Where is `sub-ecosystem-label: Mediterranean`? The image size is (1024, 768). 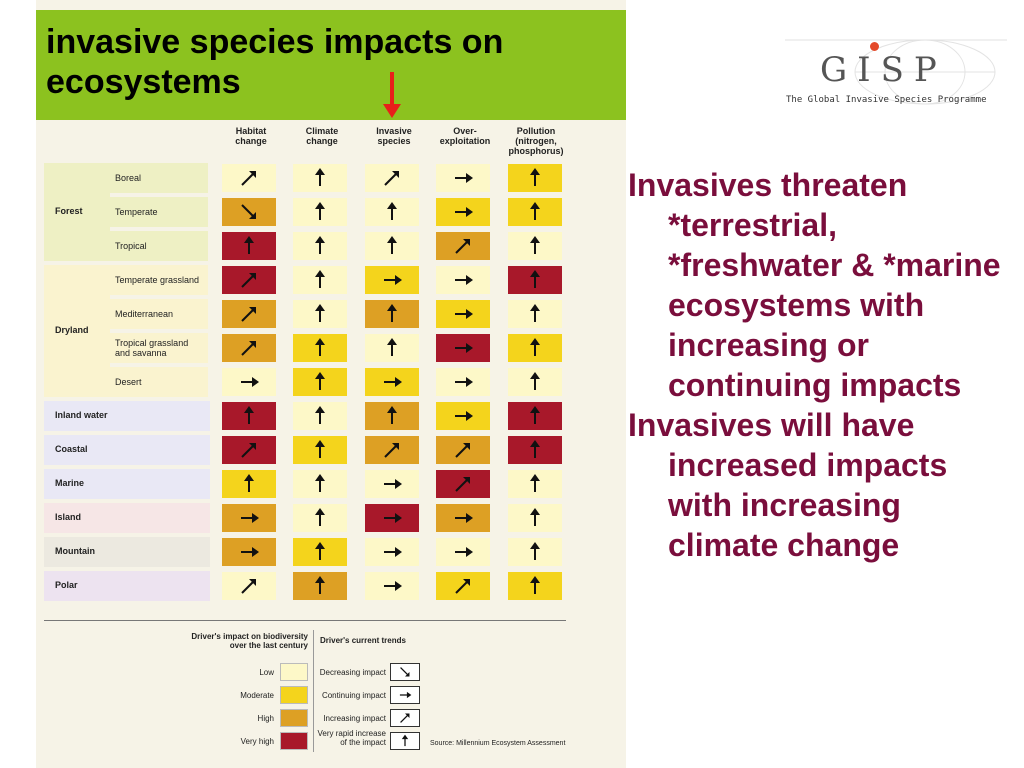
sub-ecosystem-label: Mediterranean is located at coordinates (159, 314).